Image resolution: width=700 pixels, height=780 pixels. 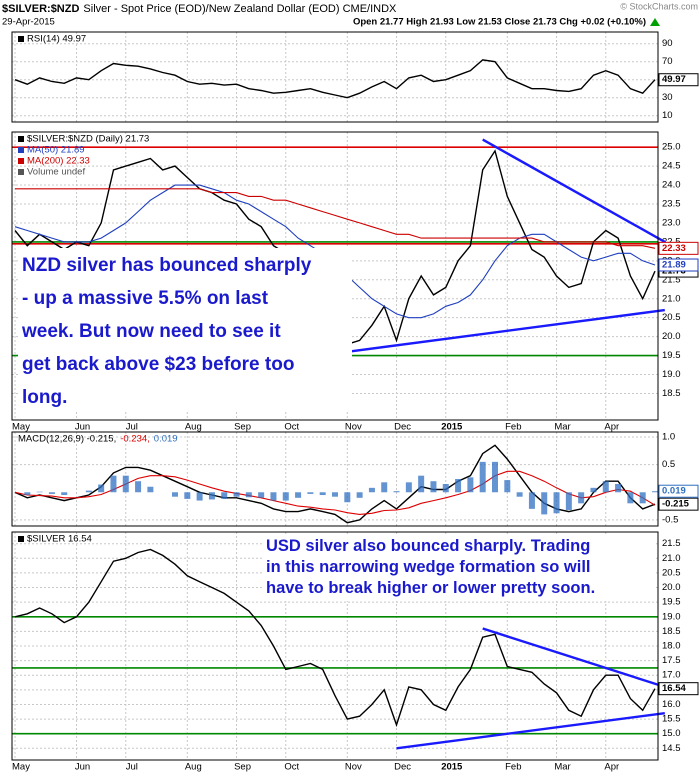 I want to click on y-tick-label: 18.0, so click(x=671, y=646).